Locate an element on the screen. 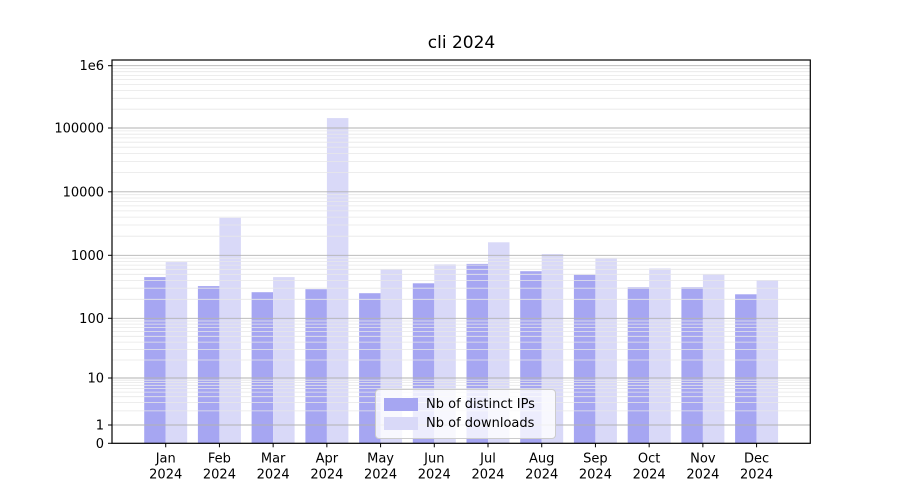 The height and width of the screenshot is (500, 900). legend-label-distinct-ips: Nb of distinct IPs is located at coordinates (480, 404).